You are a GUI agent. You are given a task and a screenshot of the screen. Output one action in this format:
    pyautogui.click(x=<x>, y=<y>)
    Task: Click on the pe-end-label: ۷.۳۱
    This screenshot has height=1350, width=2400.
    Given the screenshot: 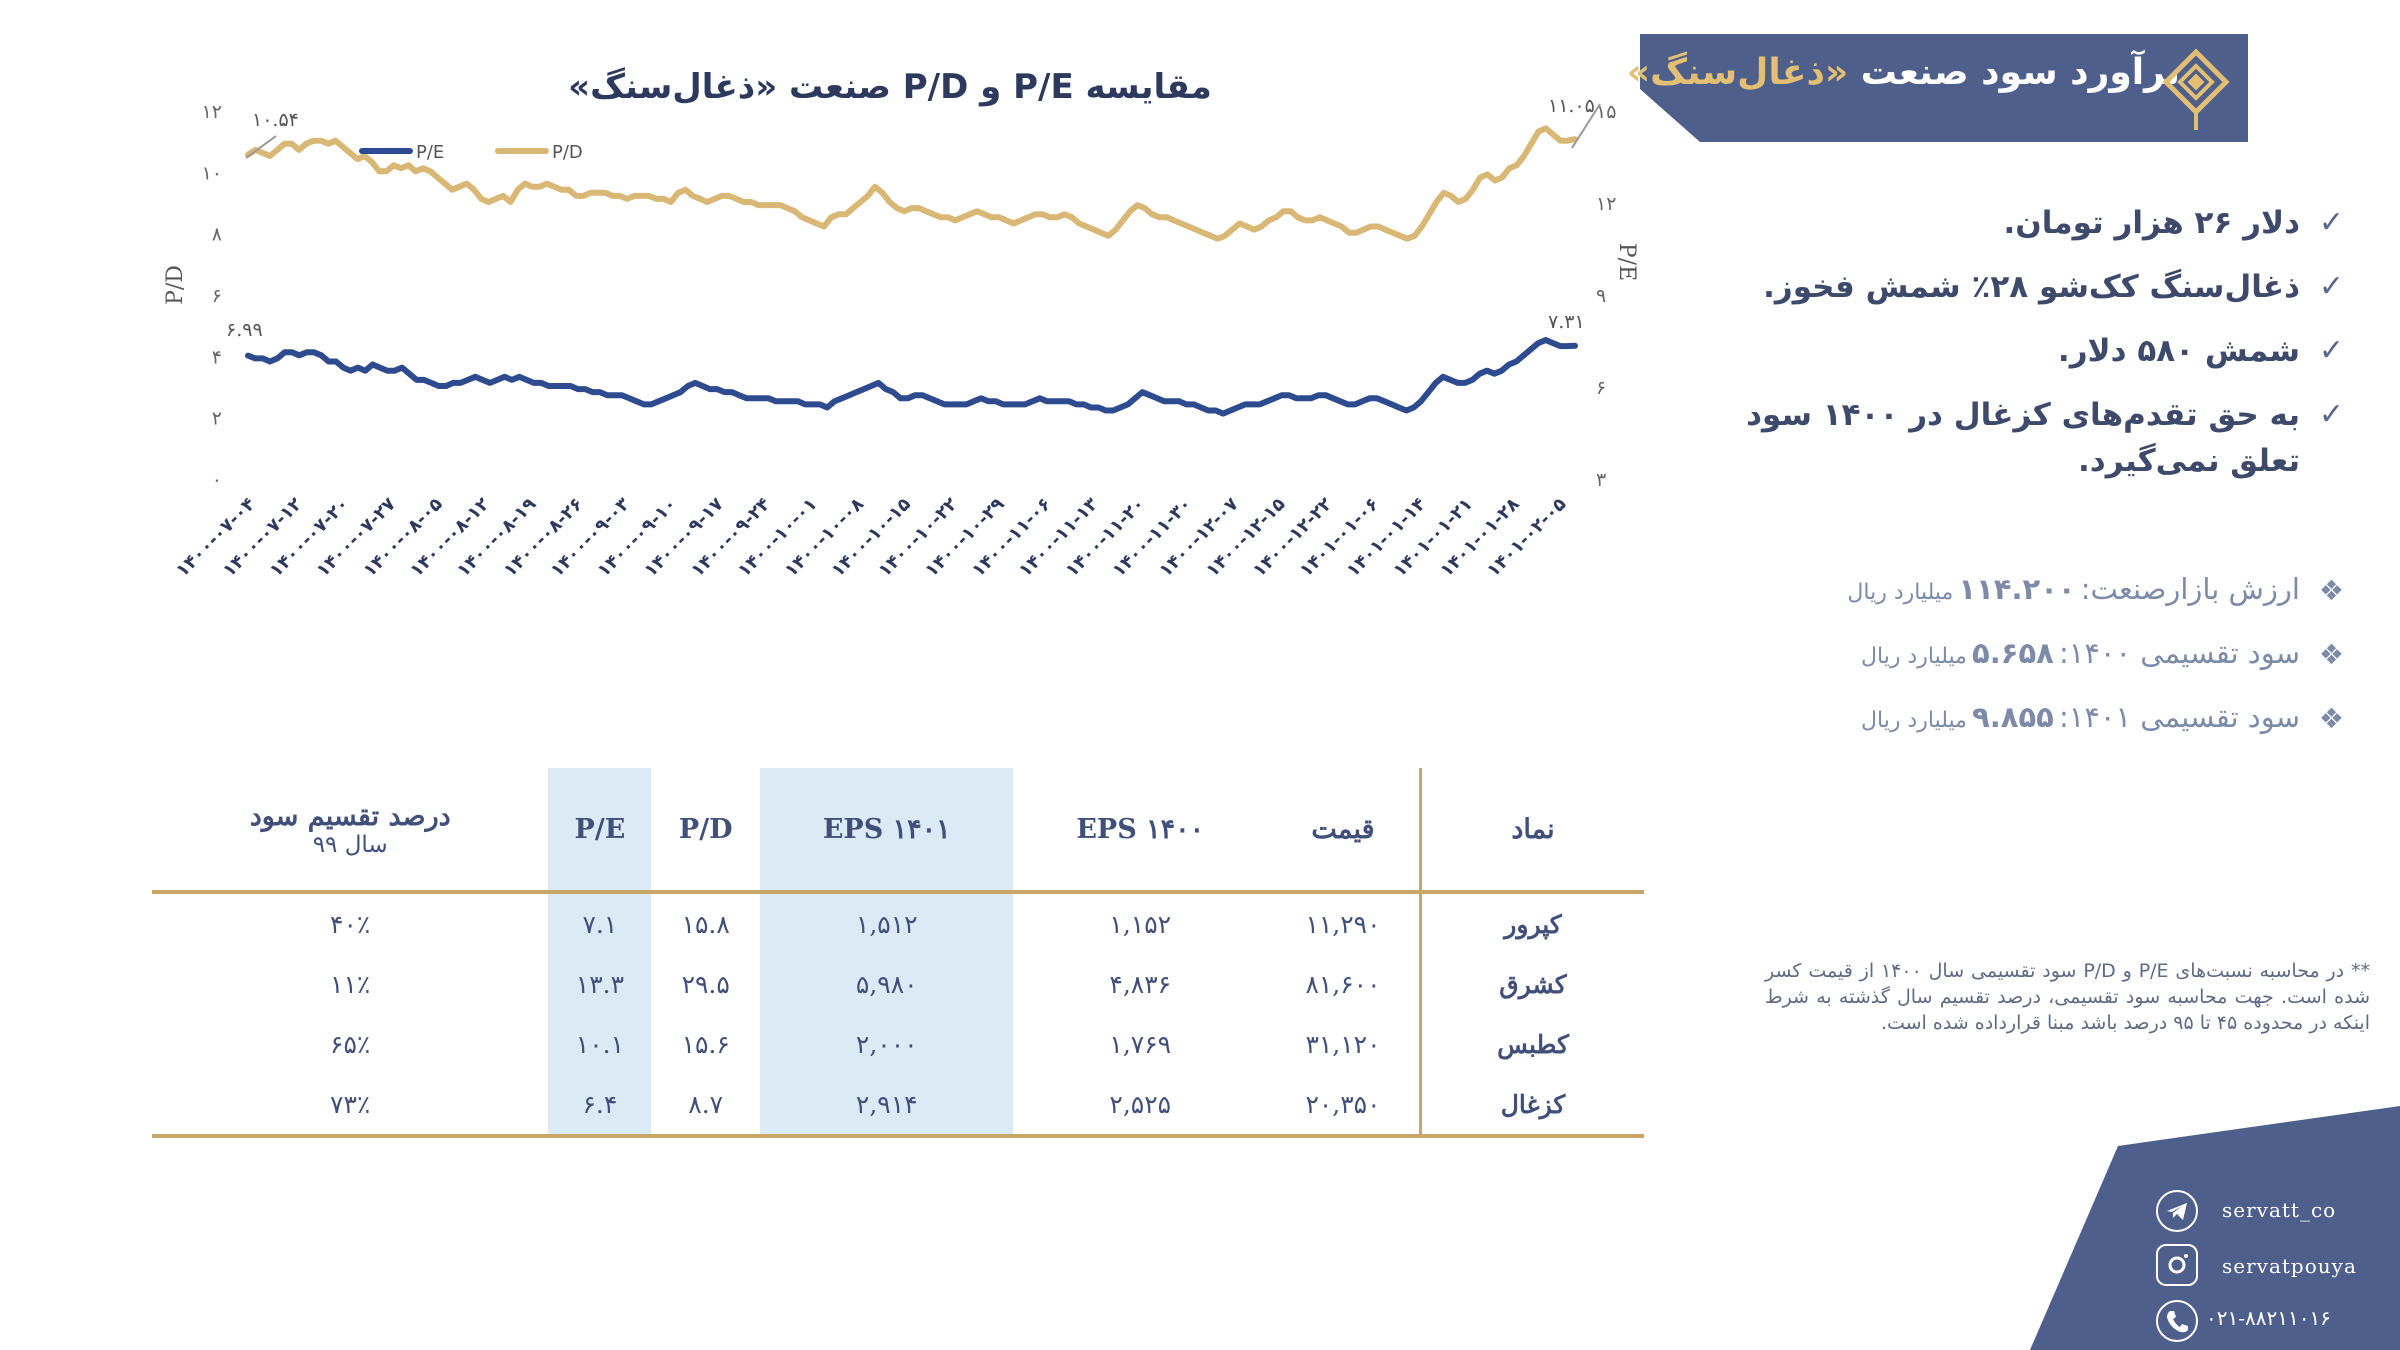 What is the action you would take?
    pyautogui.click(x=1566, y=322)
    